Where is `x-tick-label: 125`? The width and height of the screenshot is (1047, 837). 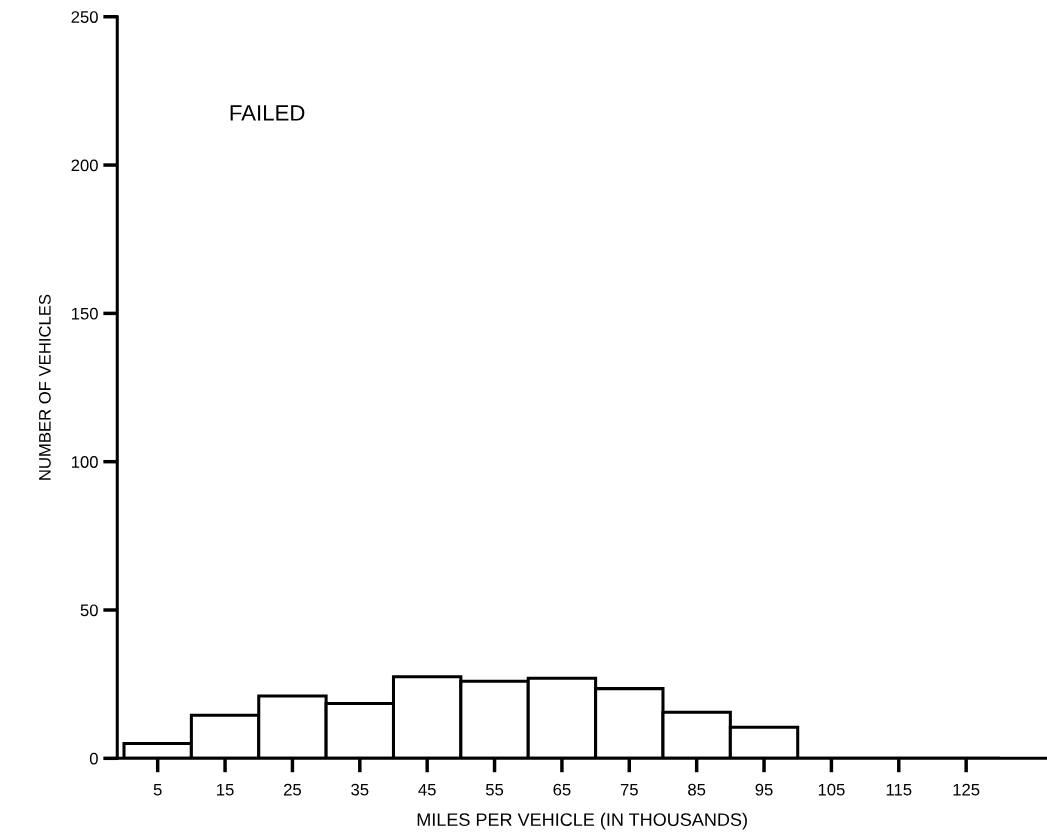
x-tick-label: 125 is located at coordinates (966, 789).